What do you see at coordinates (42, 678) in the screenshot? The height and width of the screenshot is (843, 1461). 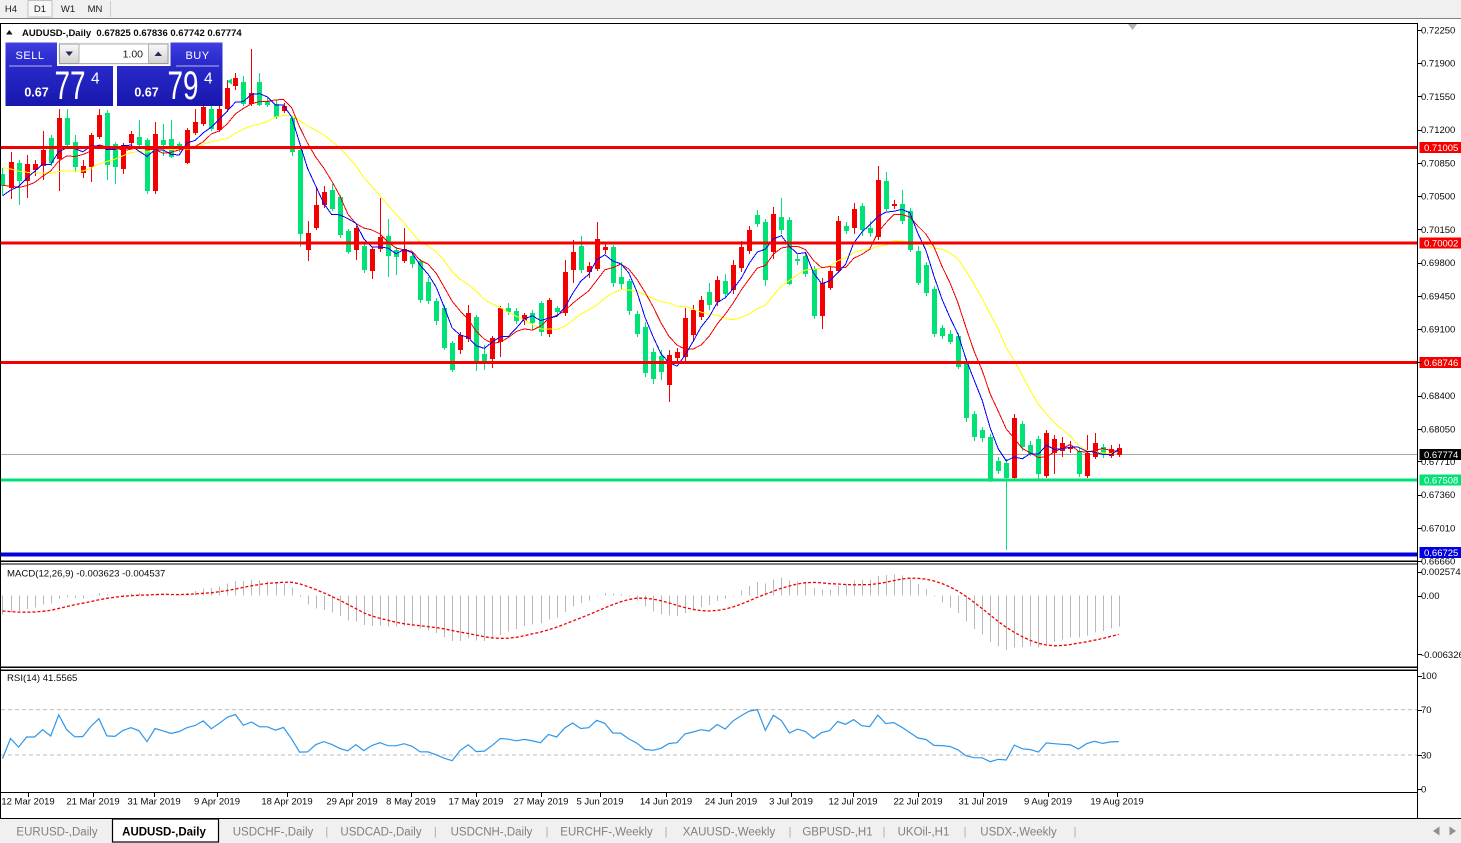 I see `svg-text: RSI(14) 41.5565` at bounding box center [42, 678].